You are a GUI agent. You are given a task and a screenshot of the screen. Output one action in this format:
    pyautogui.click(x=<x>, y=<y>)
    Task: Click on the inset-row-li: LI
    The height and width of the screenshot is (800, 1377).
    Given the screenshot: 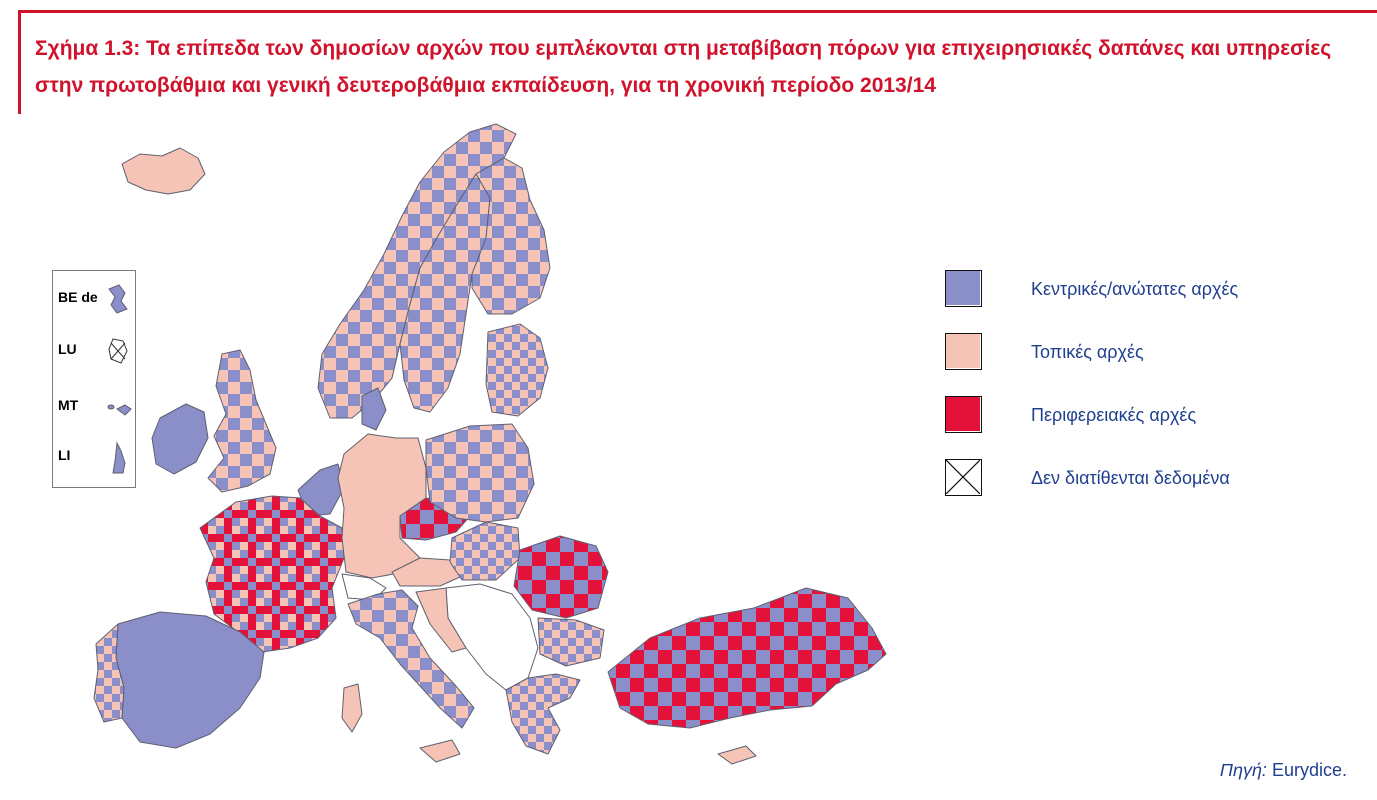 What is the action you would take?
    pyautogui.click(x=95, y=457)
    